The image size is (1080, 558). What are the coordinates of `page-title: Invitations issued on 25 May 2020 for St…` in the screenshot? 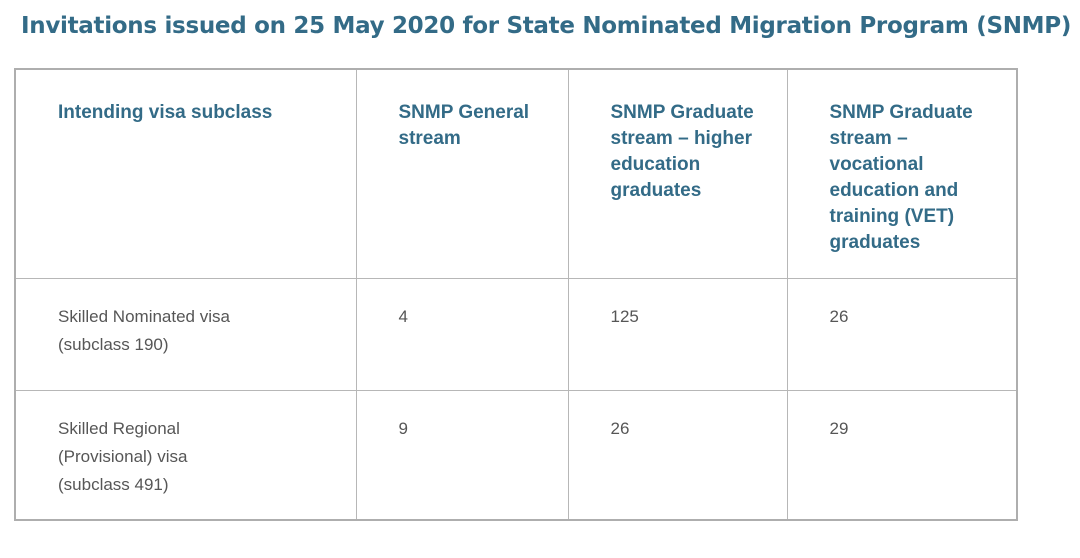 It's located at (546, 26).